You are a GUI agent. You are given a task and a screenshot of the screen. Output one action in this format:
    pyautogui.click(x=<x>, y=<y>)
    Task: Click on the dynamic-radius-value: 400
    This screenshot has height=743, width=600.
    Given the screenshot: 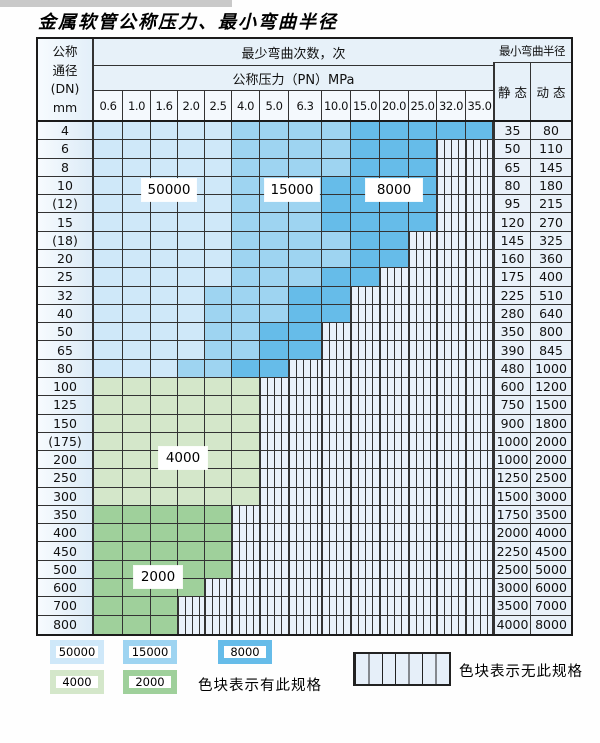 What is the action you would take?
    pyautogui.click(x=551, y=277)
    